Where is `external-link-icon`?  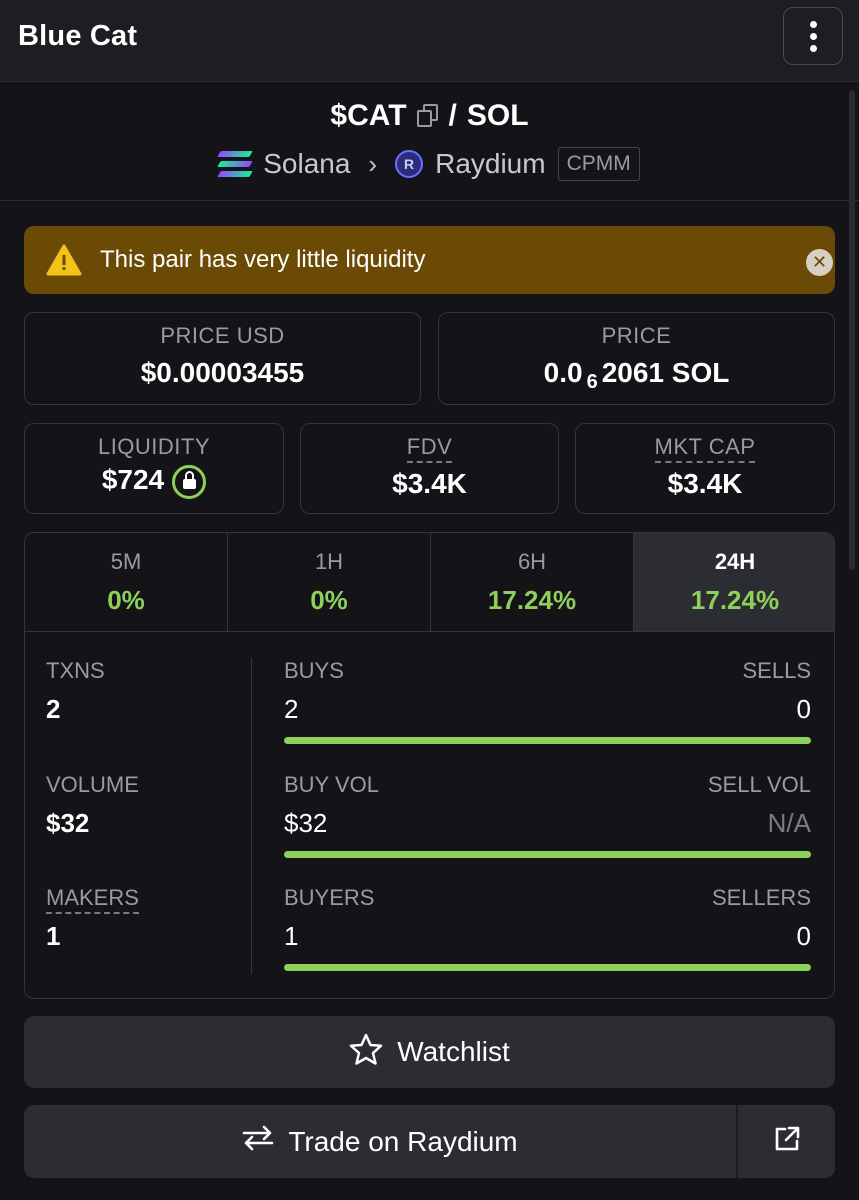
external-link-icon is located at coordinates (787, 1141).